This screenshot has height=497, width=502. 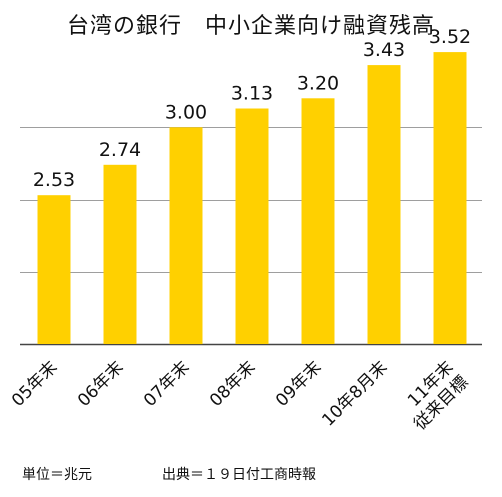 I want to click on x-tick-label: 09年末, so click(x=298, y=383).